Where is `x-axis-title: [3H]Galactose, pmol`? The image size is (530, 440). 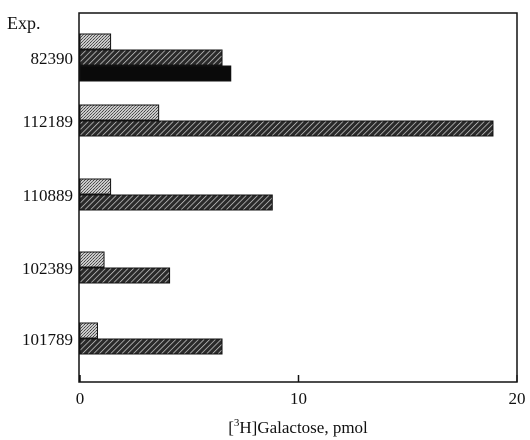 x-axis-title: [3H]Galactose, pmol is located at coordinates (298, 427).